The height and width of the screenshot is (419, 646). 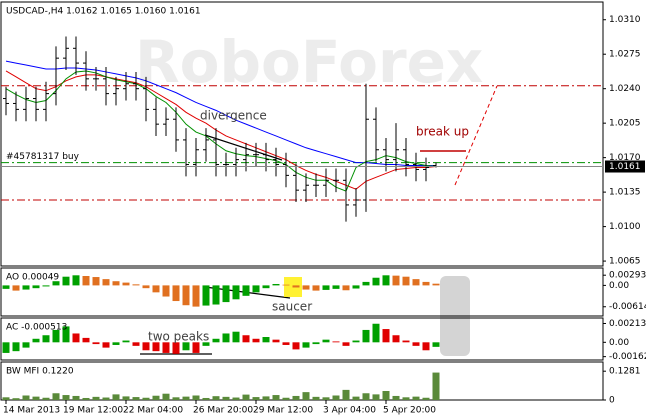 I want to click on x-tick-label: 5 Apr 20:00, so click(x=409, y=411).